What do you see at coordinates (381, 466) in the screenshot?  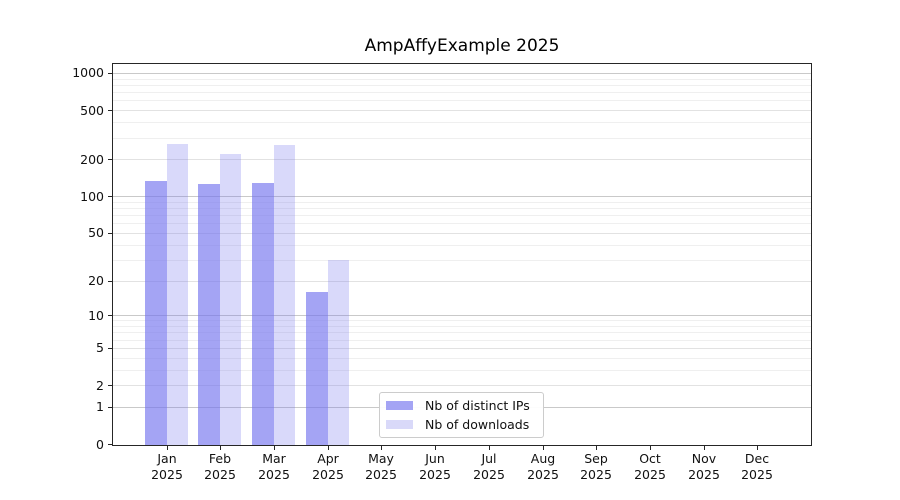 I see `x-axis-tick-label: May 2025` at bounding box center [381, 466].